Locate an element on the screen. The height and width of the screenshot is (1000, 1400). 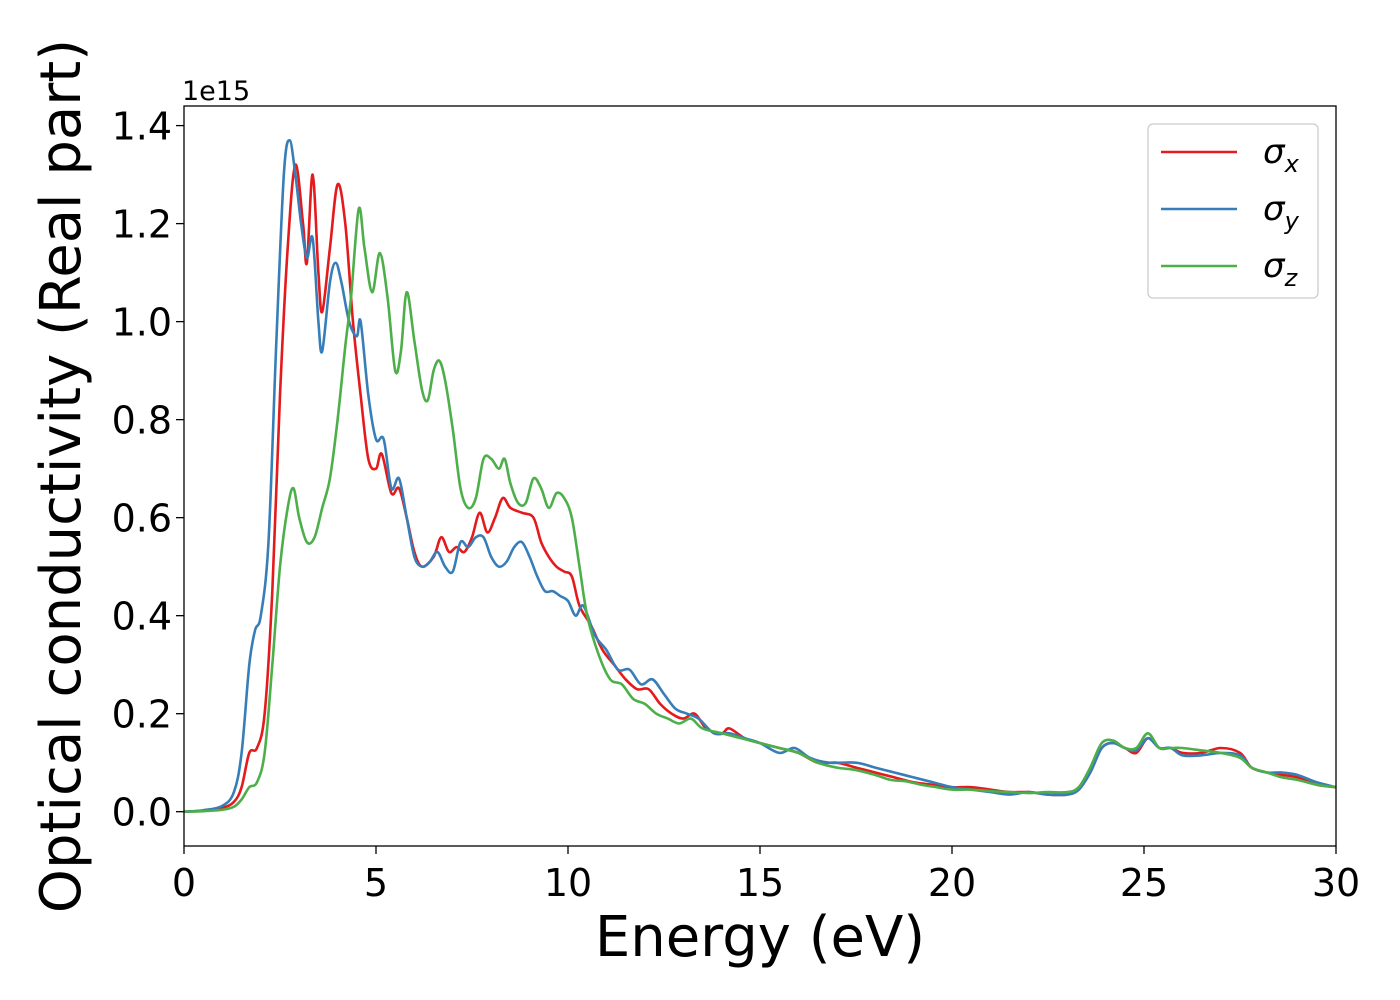
y-tick-label: 0.6 is located at coordinates (142, 519).